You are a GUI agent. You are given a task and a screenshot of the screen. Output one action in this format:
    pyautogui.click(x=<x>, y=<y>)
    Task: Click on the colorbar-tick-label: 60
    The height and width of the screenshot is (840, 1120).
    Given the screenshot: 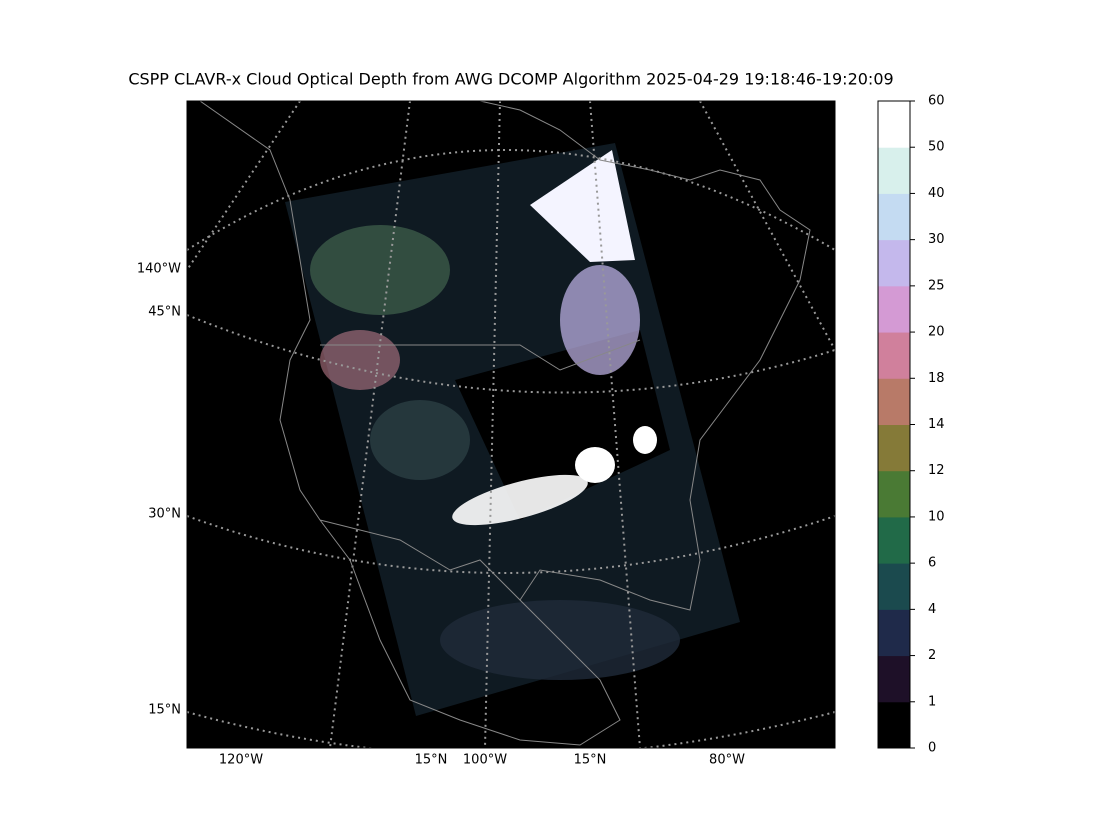 What is the action you would take?
    pyautogui.click(x=936, y=101)
    